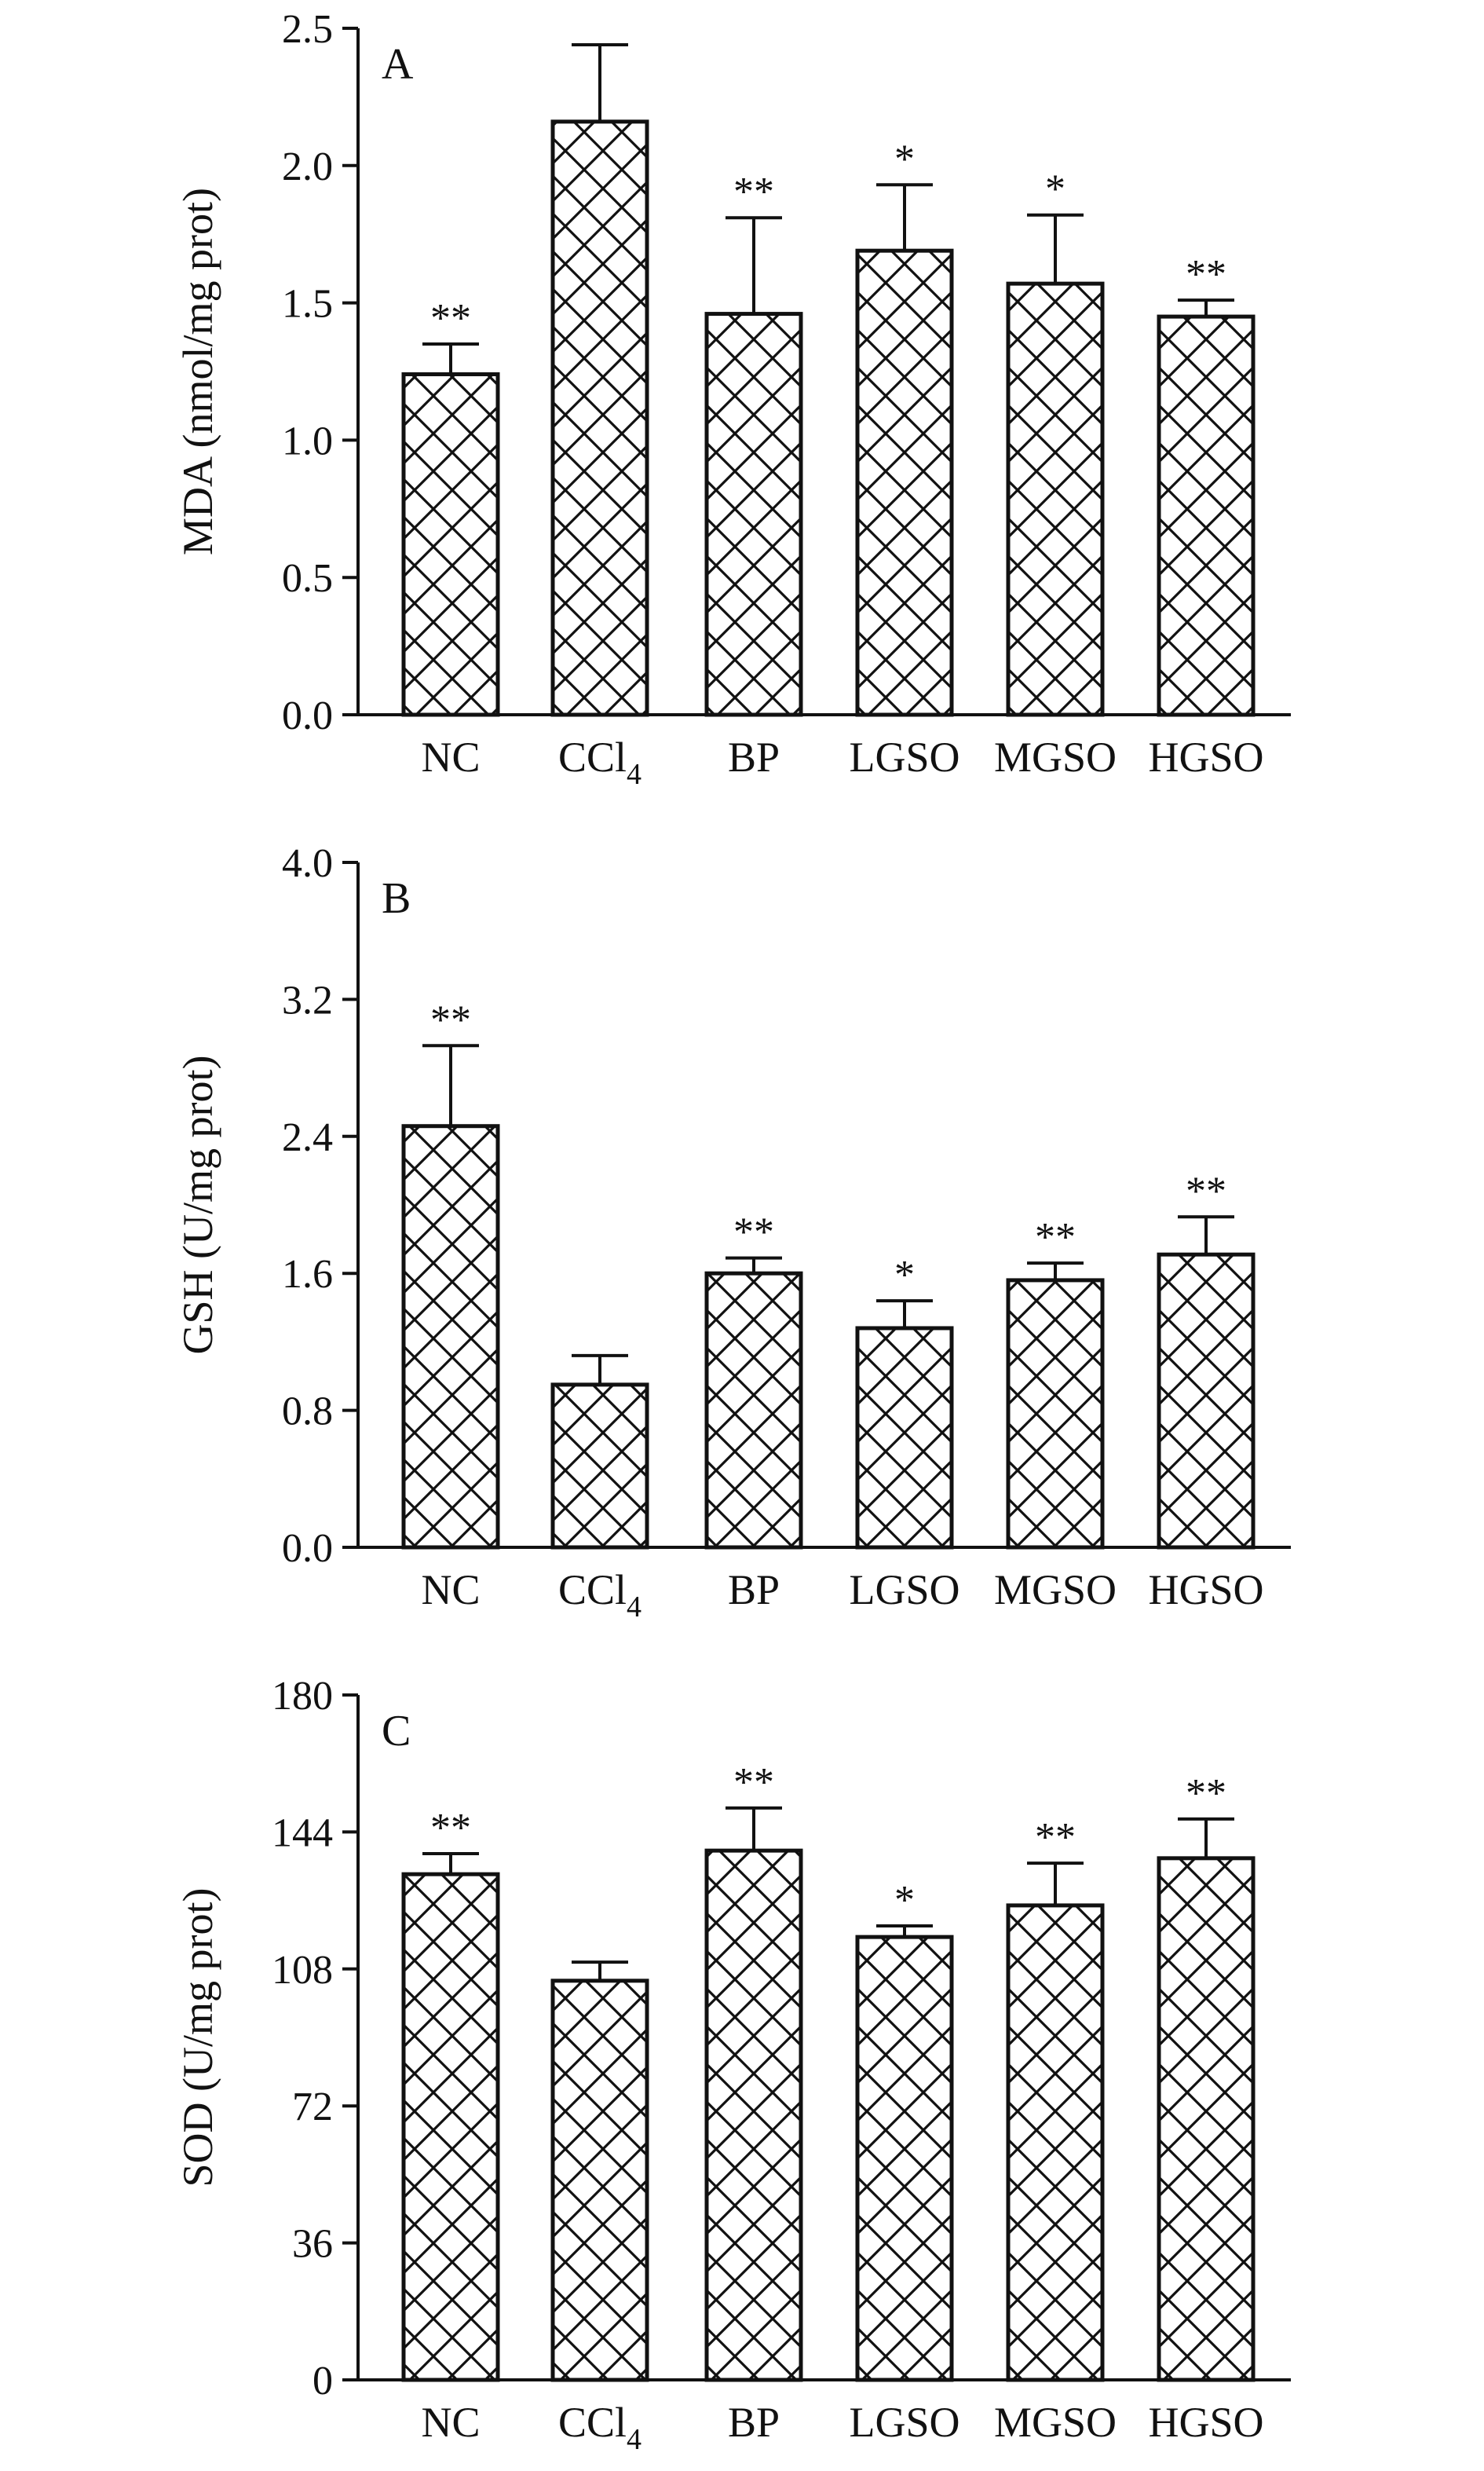  What do you see at coordinates (302, 1970) in the screenshot?
I see `y-tick-label: 108` at bounding box center [302, 1970].